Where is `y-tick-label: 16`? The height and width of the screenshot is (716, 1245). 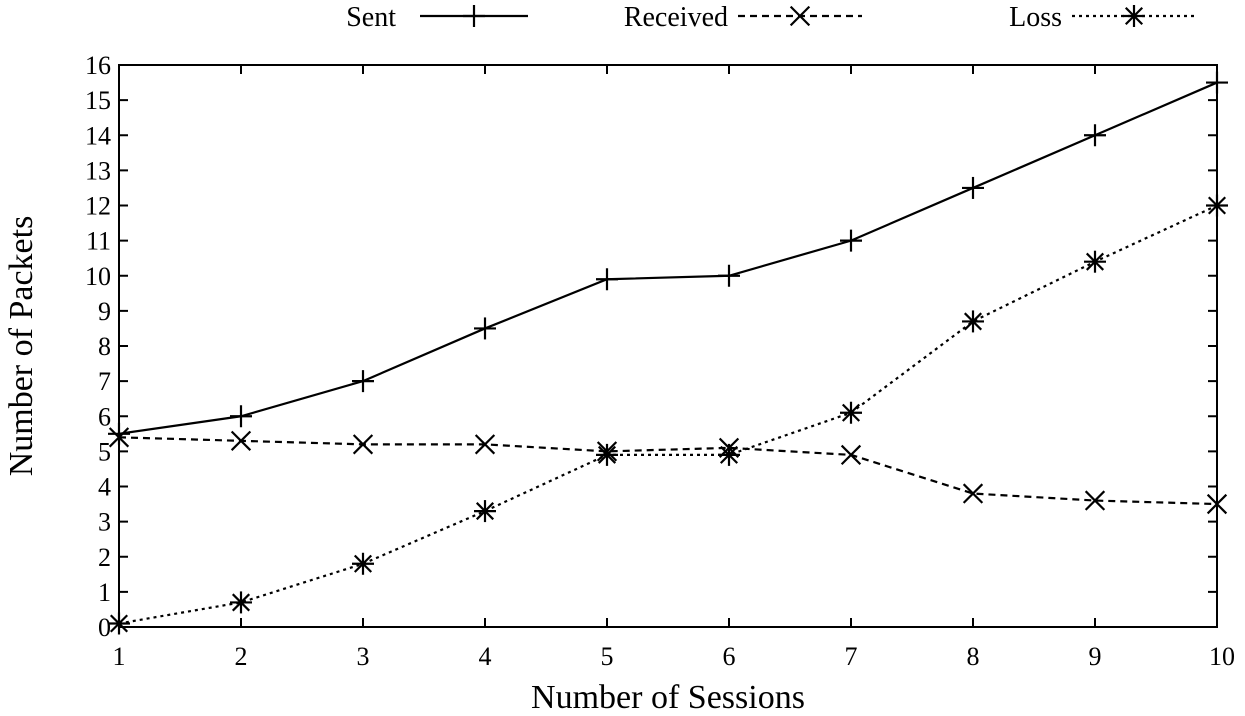 y-tick-label: 16 is located at coordinates (98, 65).